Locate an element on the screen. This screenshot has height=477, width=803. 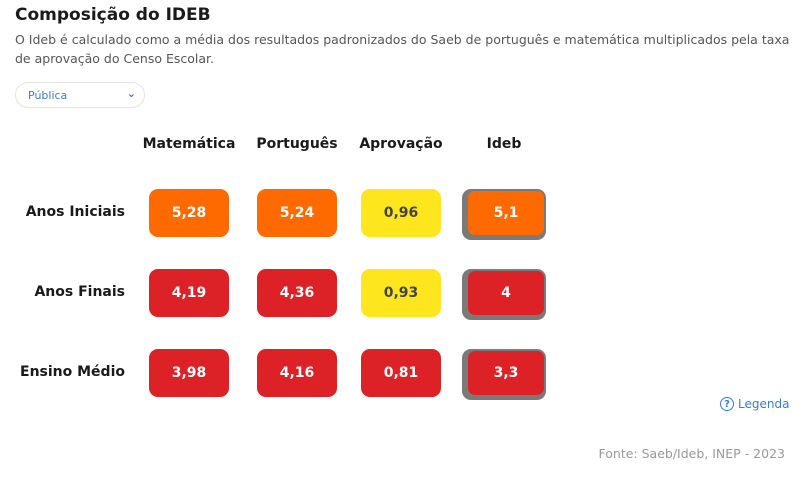
ideb-cell: 3,3 is located at coordinates (504, 374).